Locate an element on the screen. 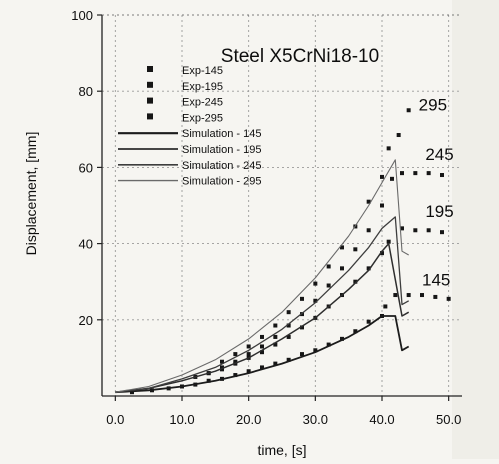 This screenshot has height=464, width=499. legend-label: Simulation - 245 is located at coordinates (222, 166).